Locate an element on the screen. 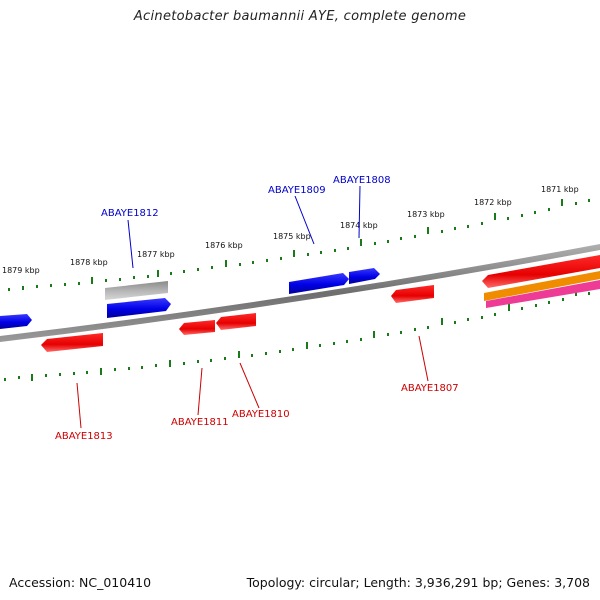 The width and height of the screenshot is (600, 600). gene-ABAYE1813 is located at coordinates (72, 342).